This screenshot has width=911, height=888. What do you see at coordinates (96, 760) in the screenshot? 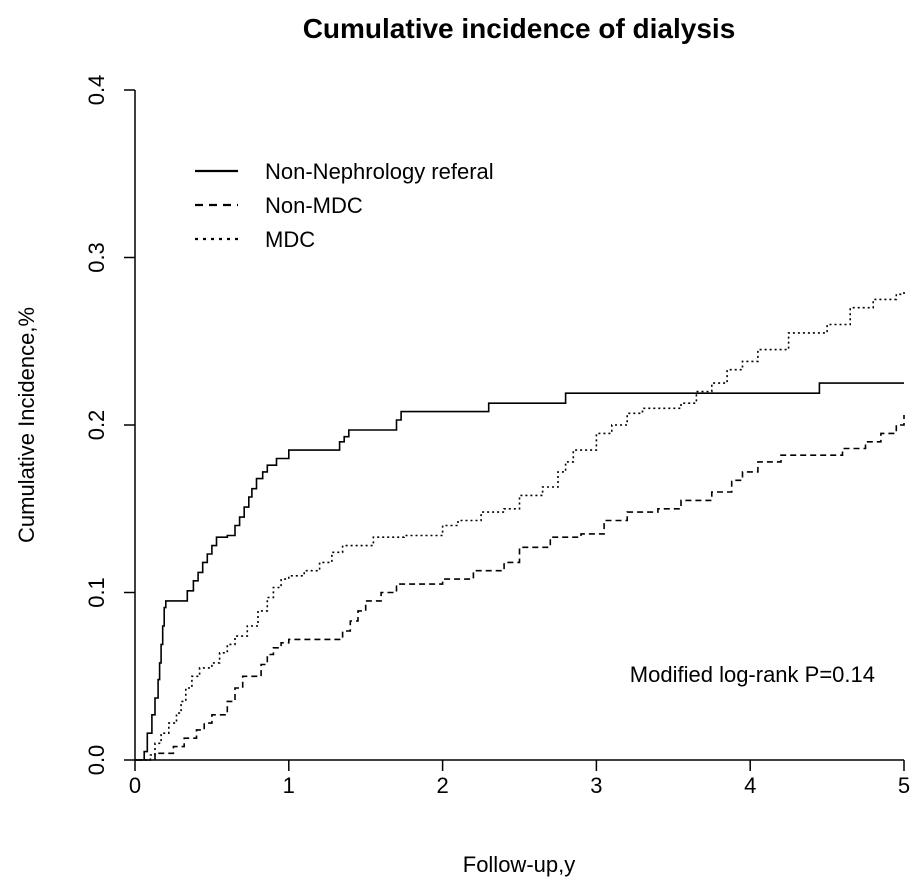
I see `y-tick-label: 0.0` at bounding box center [96, 760].